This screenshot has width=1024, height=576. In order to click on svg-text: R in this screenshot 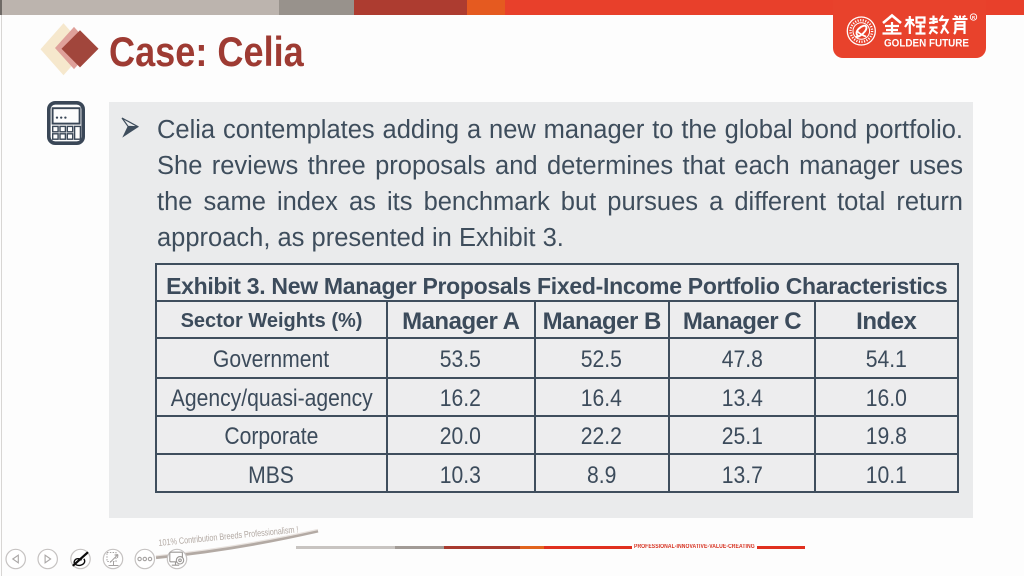, I will do `click(974, 17)`.